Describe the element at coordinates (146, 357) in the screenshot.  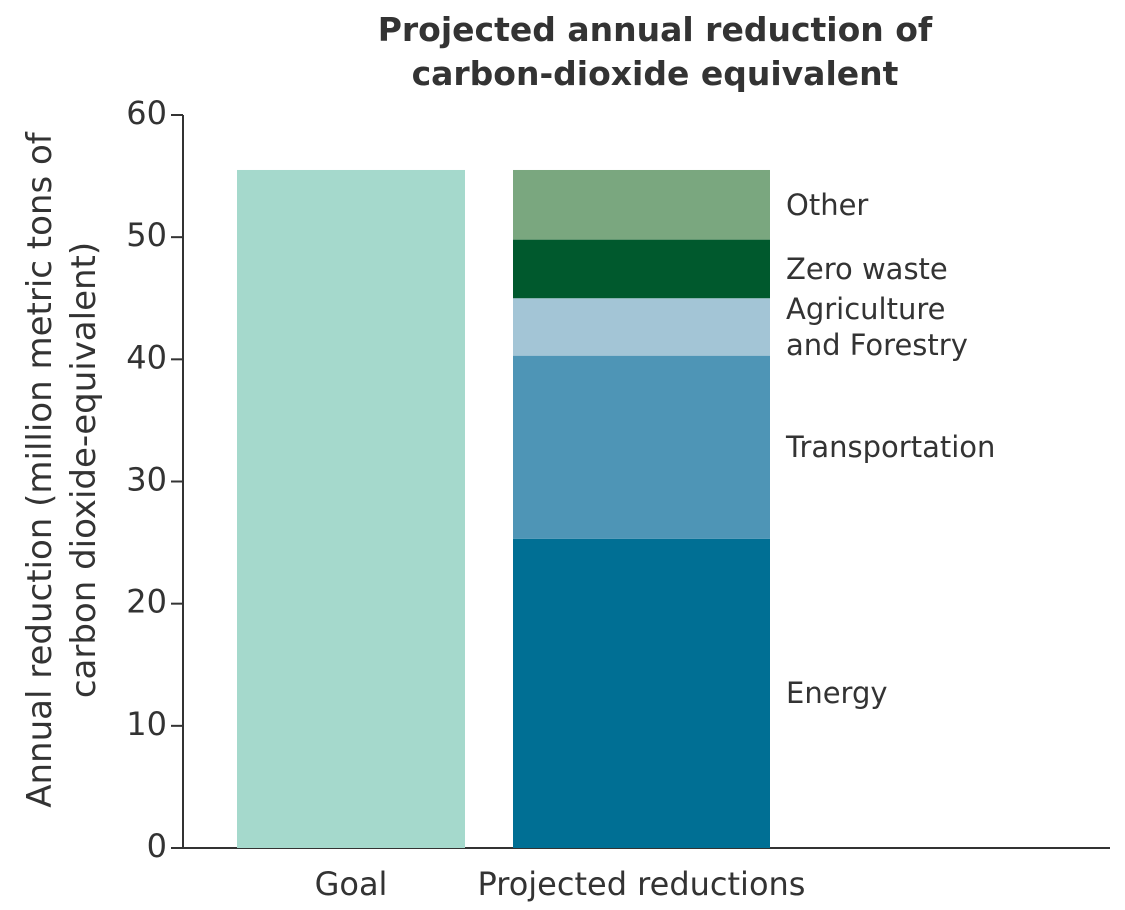
I see `y-tick-label: 40` at that location.